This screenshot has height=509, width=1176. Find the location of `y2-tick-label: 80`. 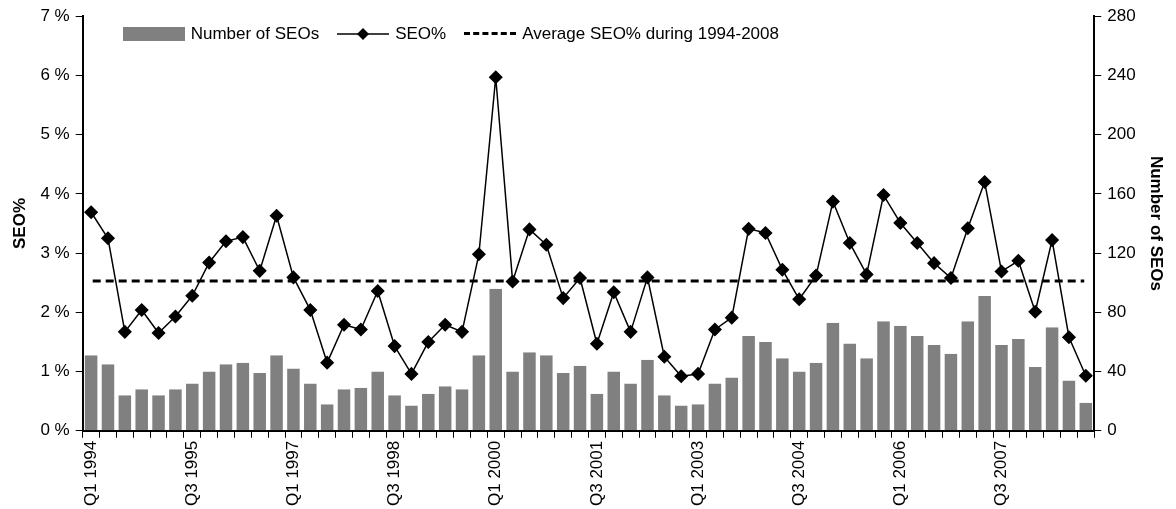

y2-tick-label: 80 is located at coordinates (1117, 312).